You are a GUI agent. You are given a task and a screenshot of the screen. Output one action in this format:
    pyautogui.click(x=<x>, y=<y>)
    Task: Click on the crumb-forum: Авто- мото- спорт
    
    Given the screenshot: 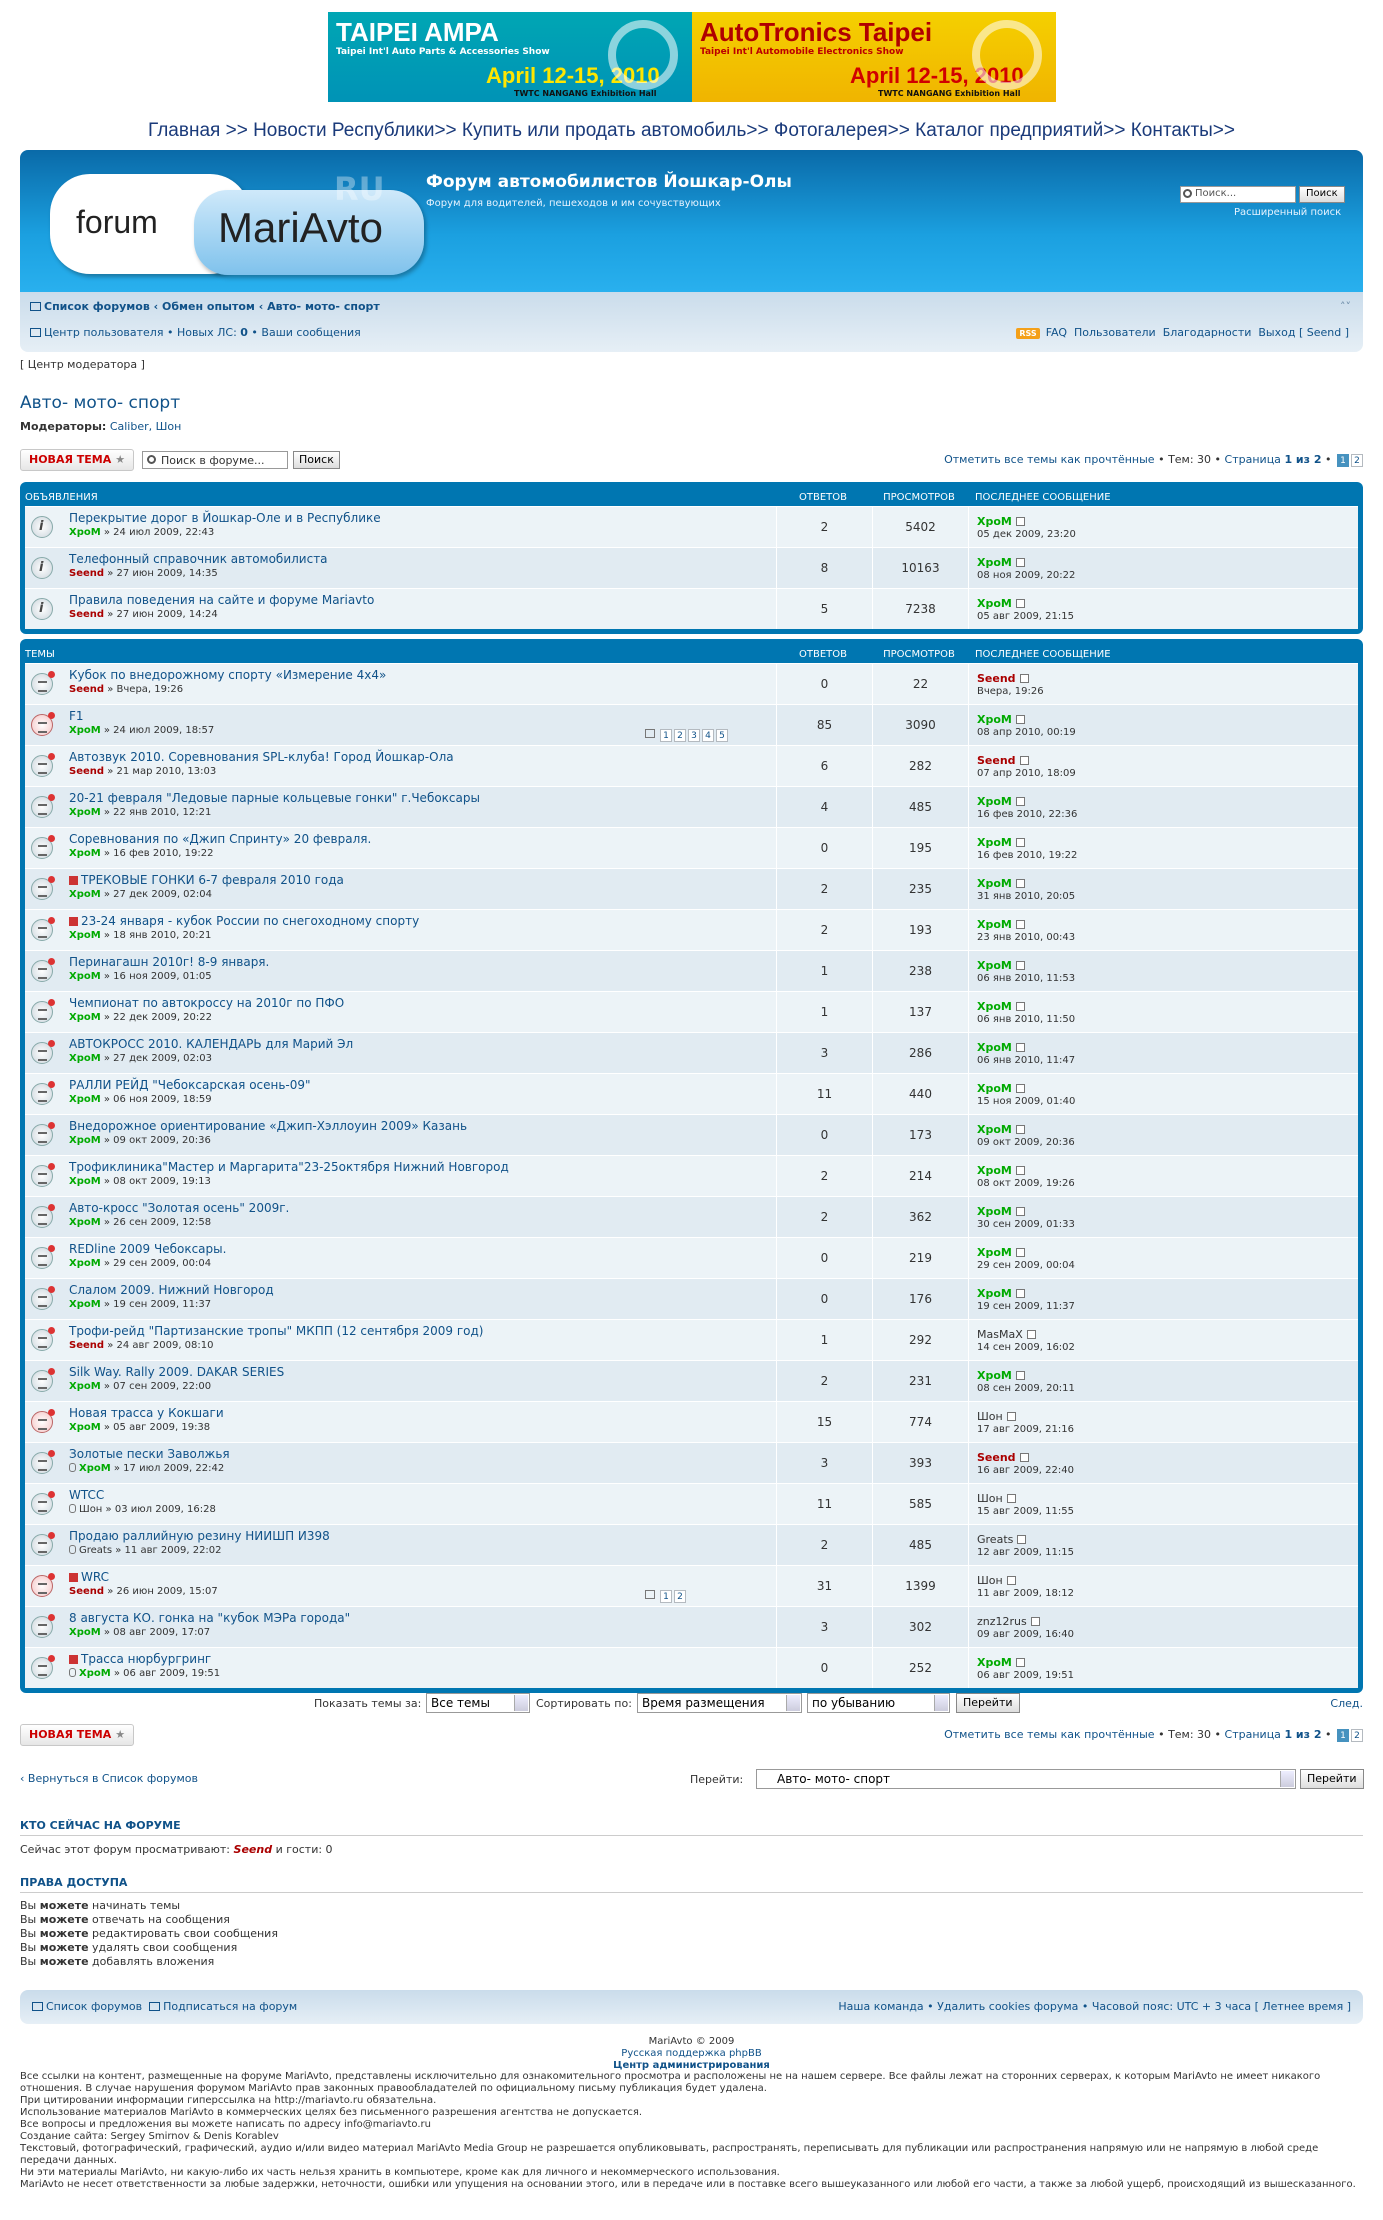 What is the action you would take?
    pyautogui.click(x=323, y=306)
    